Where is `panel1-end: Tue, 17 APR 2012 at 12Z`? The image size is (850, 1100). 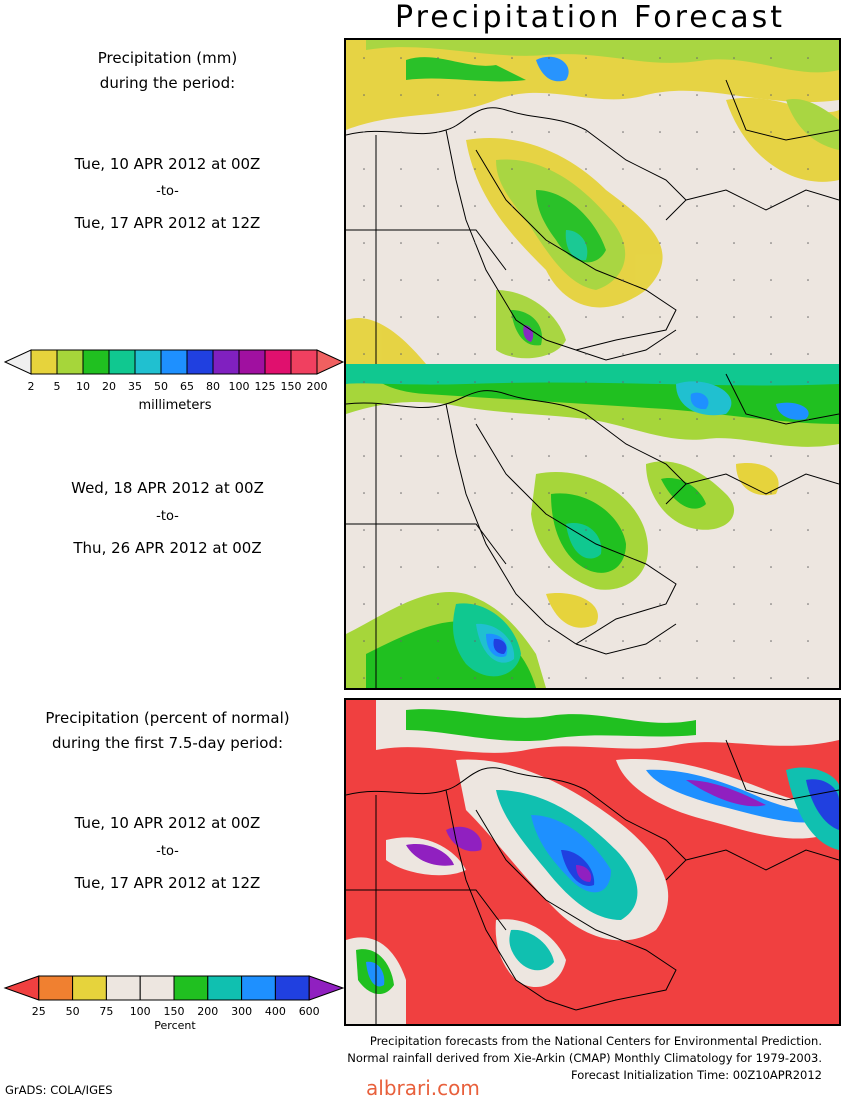
panel1-end: Tue, 17 APR 2012 at 12Z is located at coordinates (167, 223).